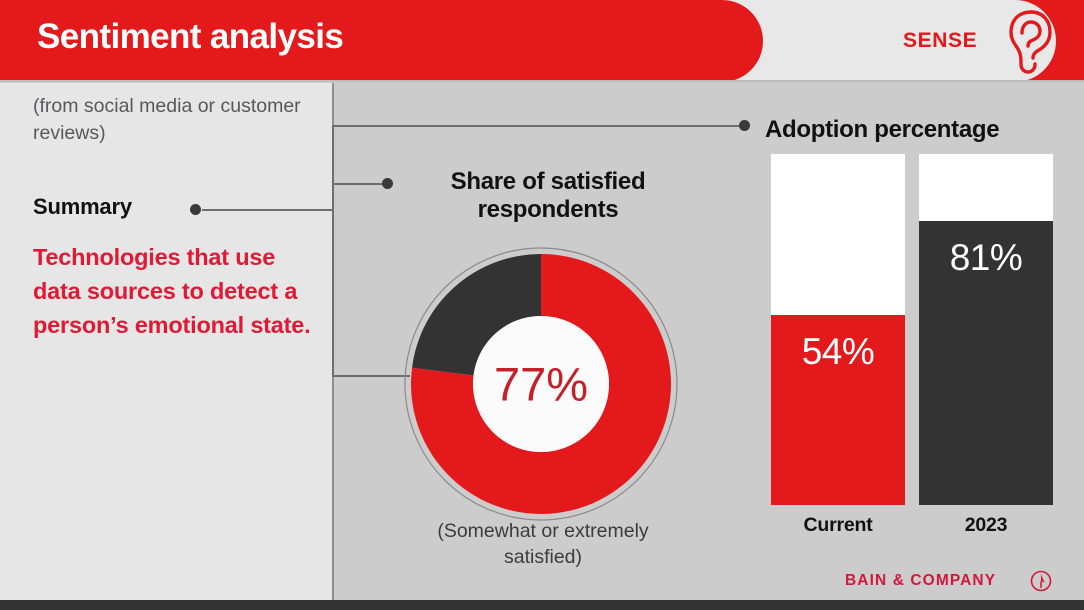  What do you see at coordinates (167, 119) in the screenshot?
I see `sidebar-subtitle: (from social media or customer reviews)` at bounding box center [167, 119].